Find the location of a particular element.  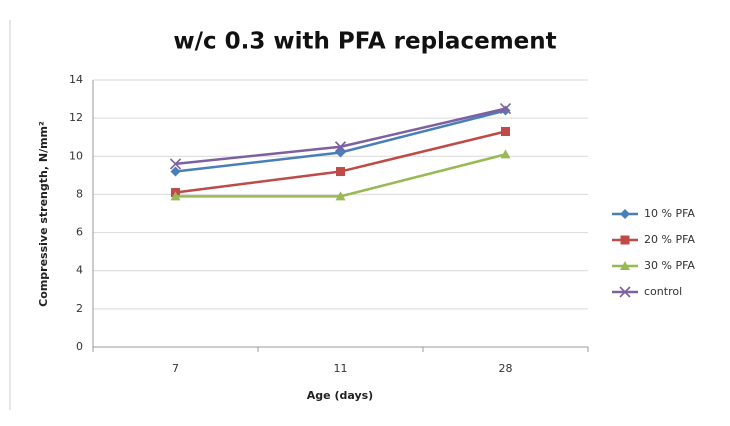

y-tick-label: 6 is located at coordinates (79, 232).